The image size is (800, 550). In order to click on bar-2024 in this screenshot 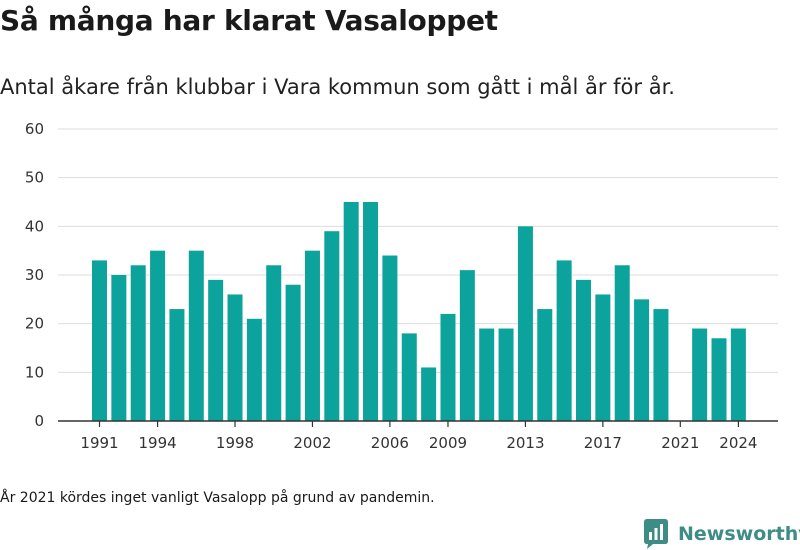, I will do `click(738, 374)`.